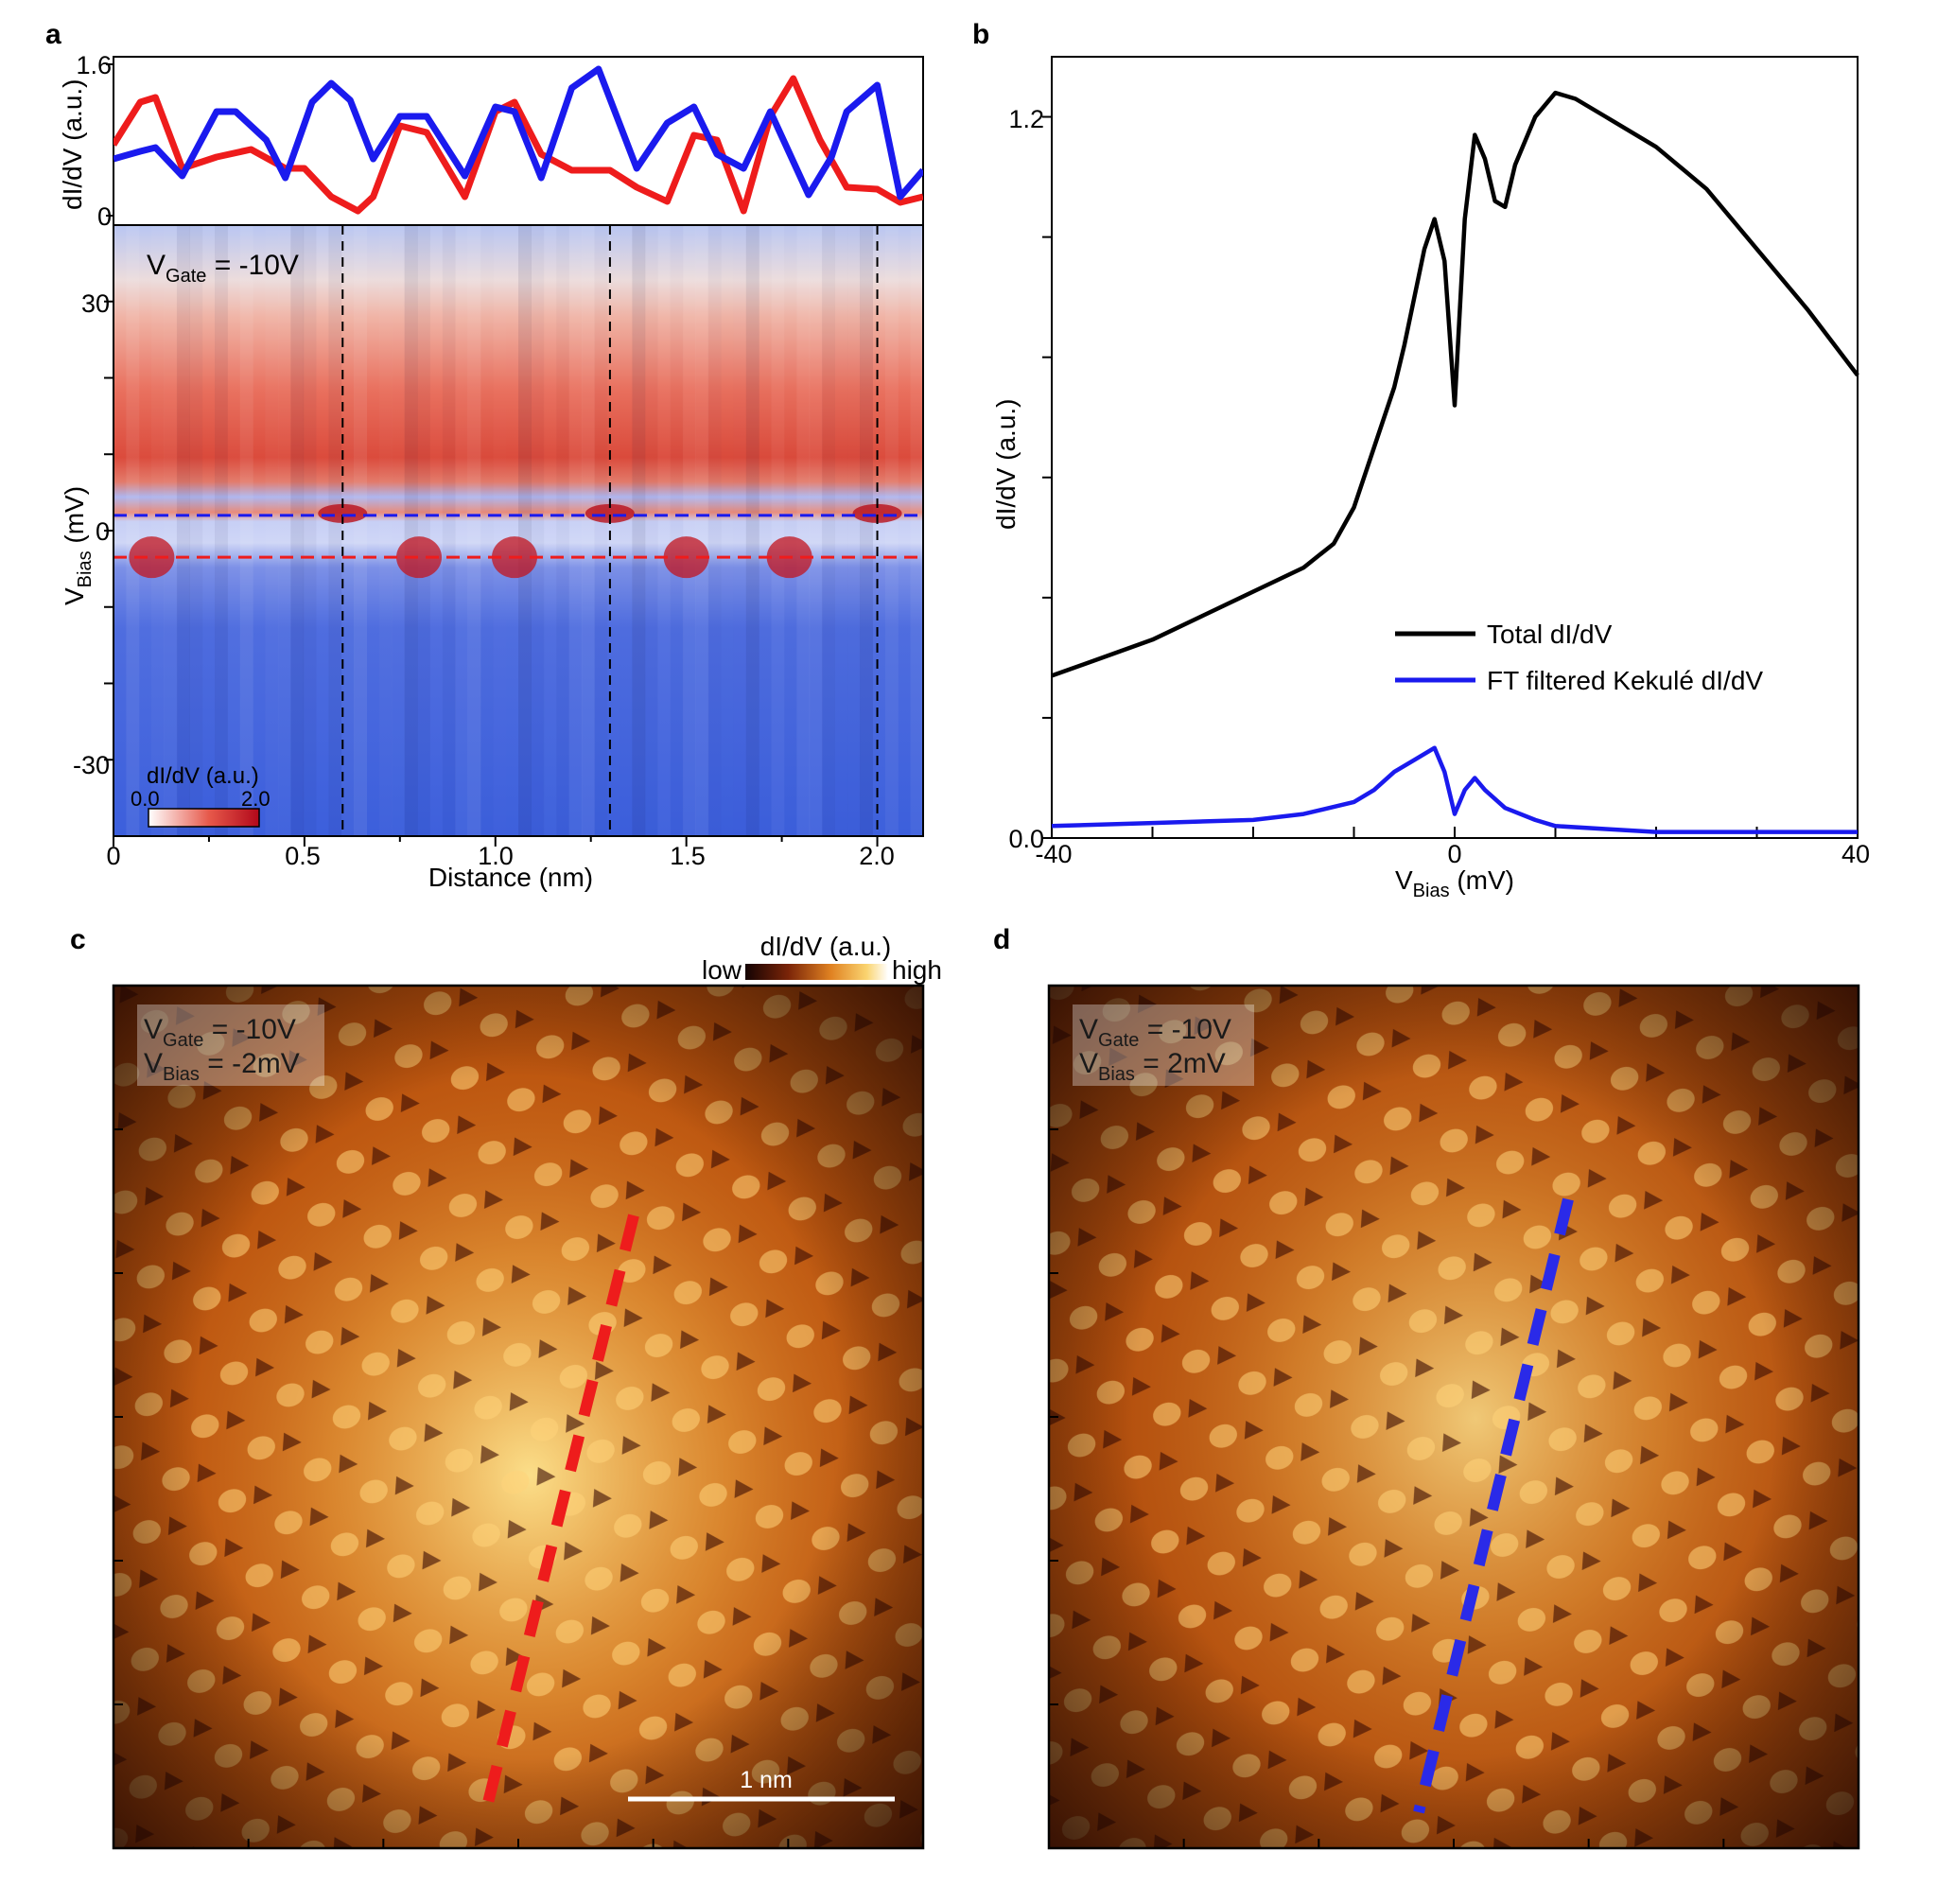 This screenshot has width=1955, height=1904. I want to click on panel-label-b: b, so click(981, 34).